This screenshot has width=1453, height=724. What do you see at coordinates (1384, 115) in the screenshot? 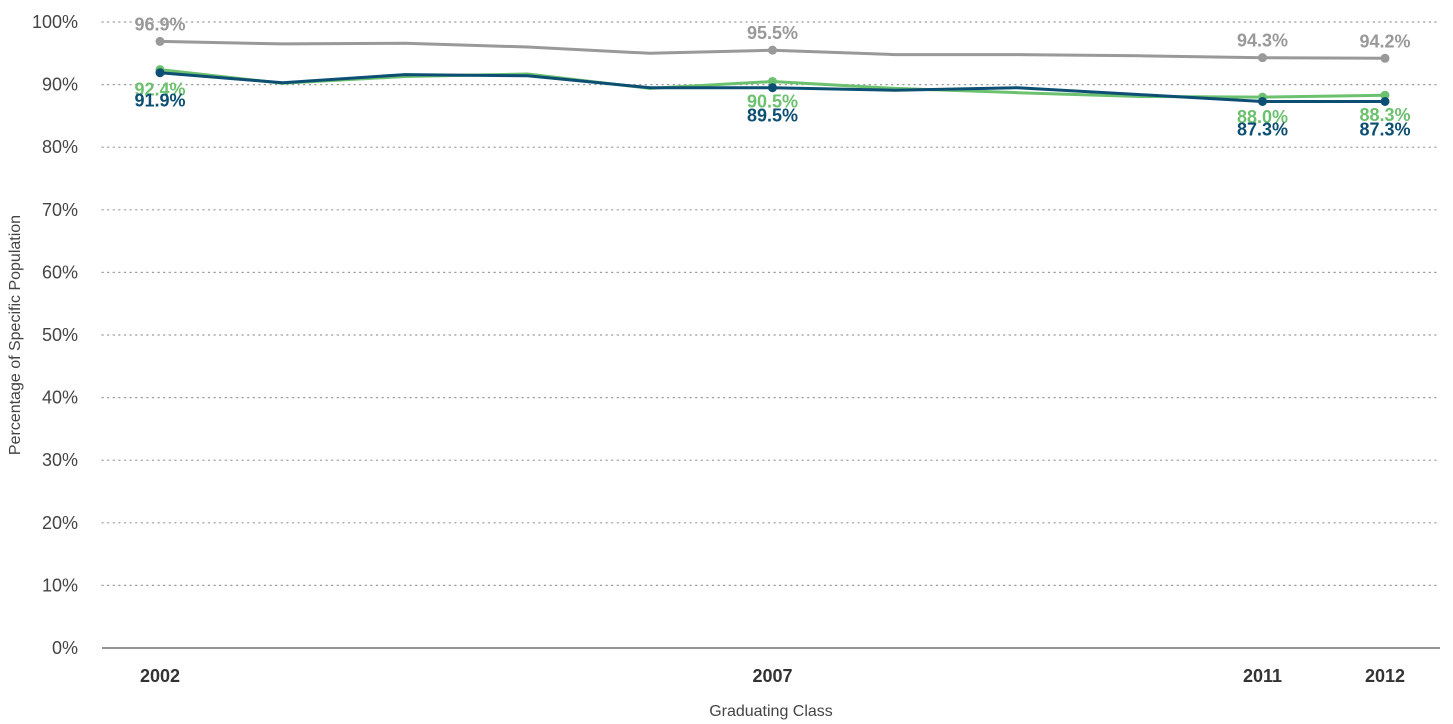
I see `data-label: 88.3%` at bounding box center [1384, 115].